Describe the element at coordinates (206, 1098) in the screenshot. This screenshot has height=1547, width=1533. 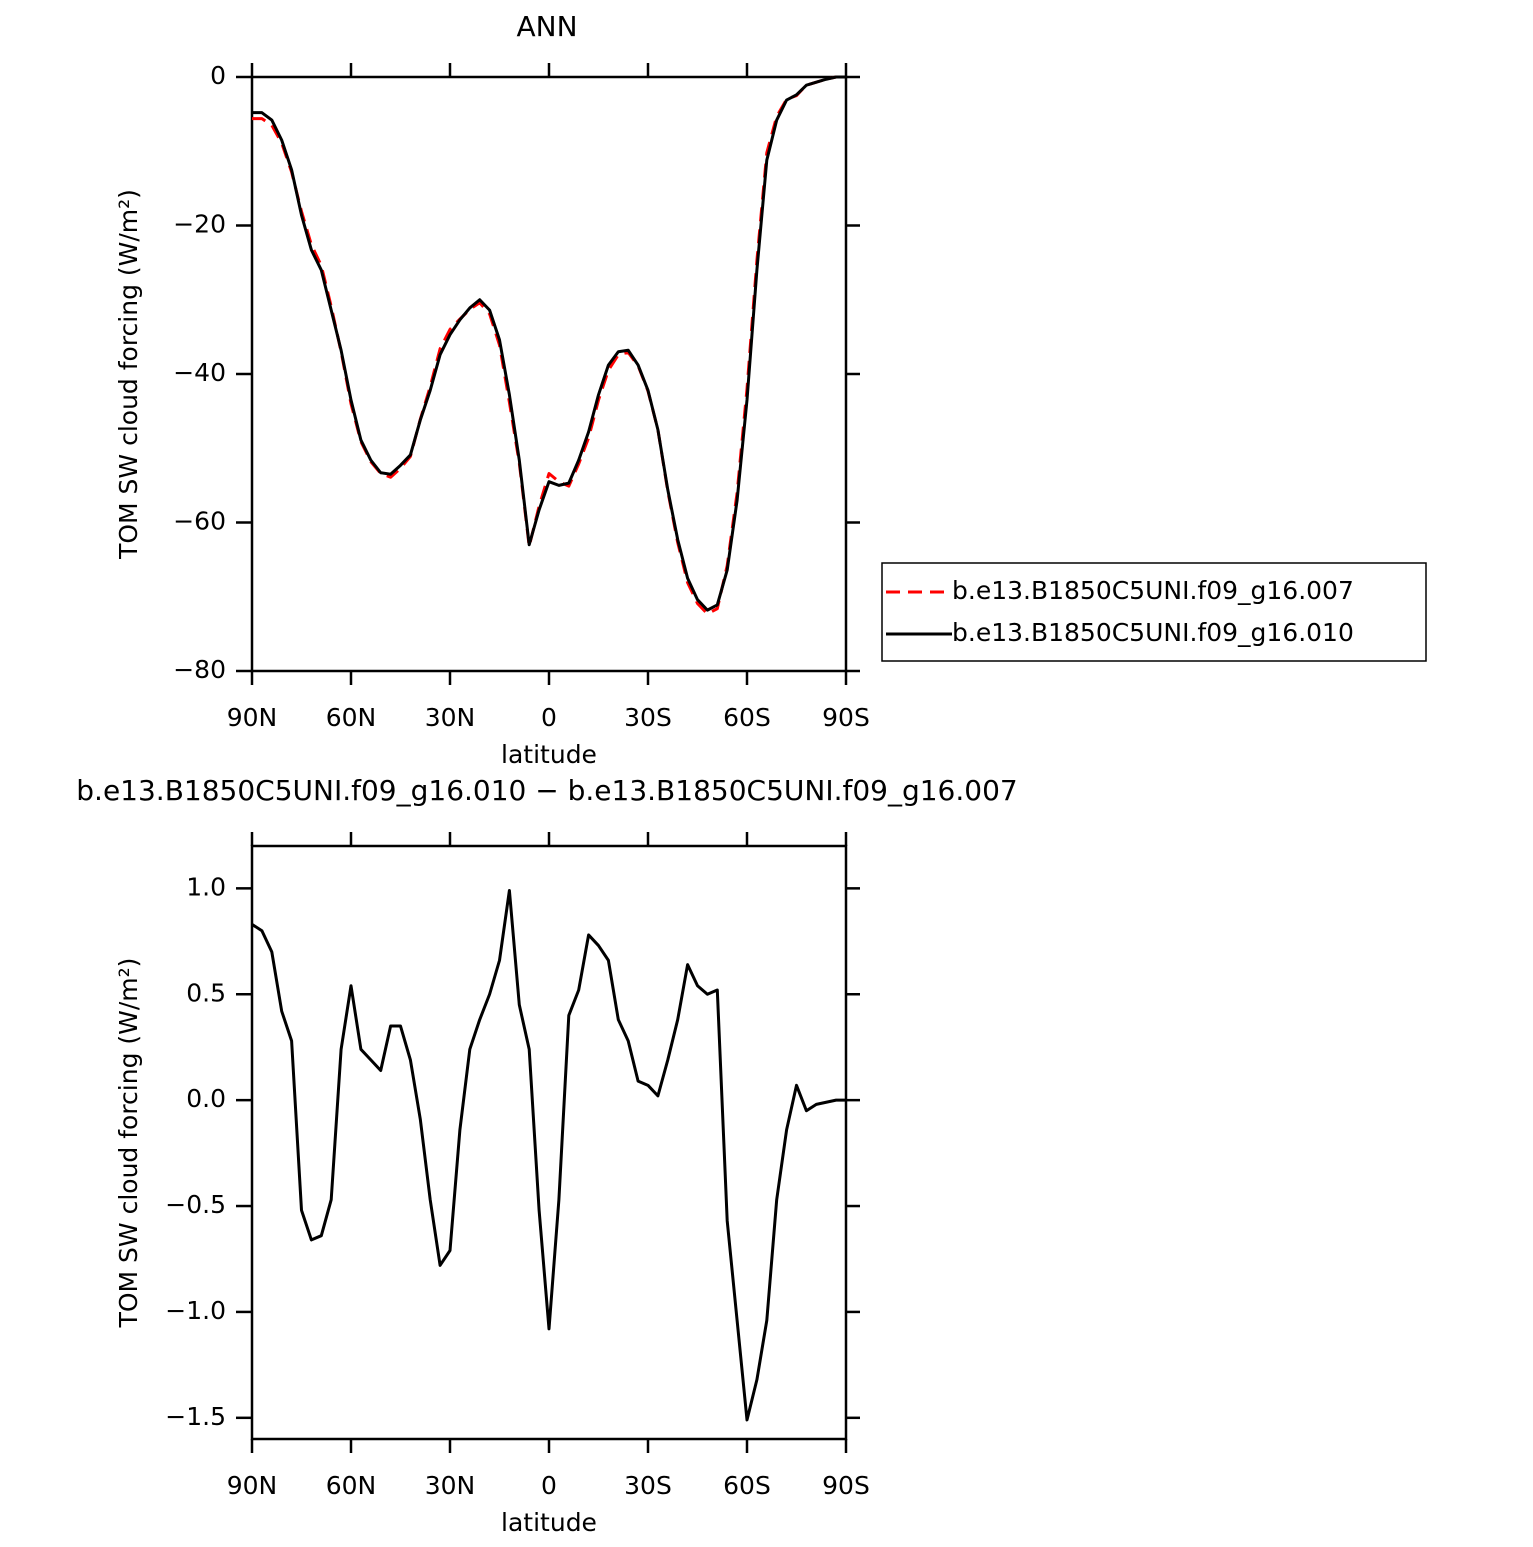
I see `y-tick-label: 0.0` at that location.